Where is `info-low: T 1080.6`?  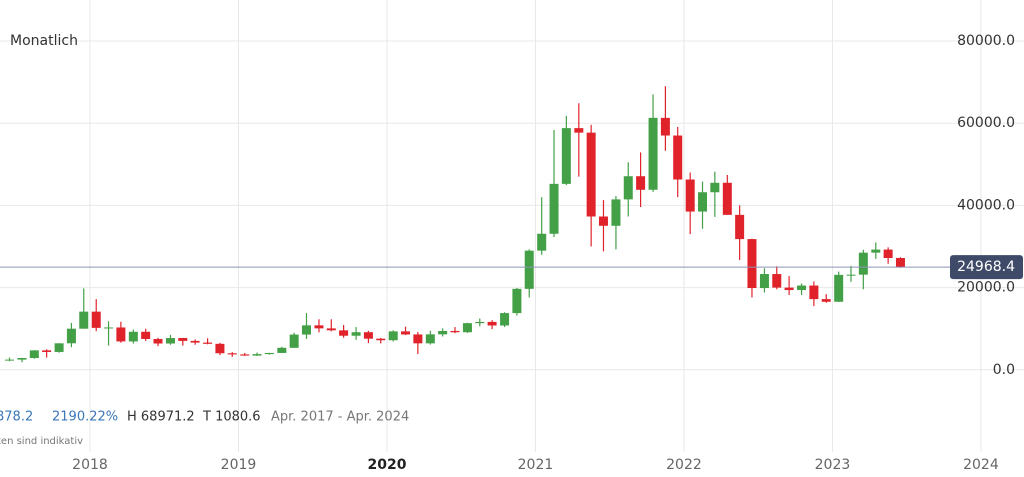
info-low: T 1080.6 is located at coordinates (231, 417).